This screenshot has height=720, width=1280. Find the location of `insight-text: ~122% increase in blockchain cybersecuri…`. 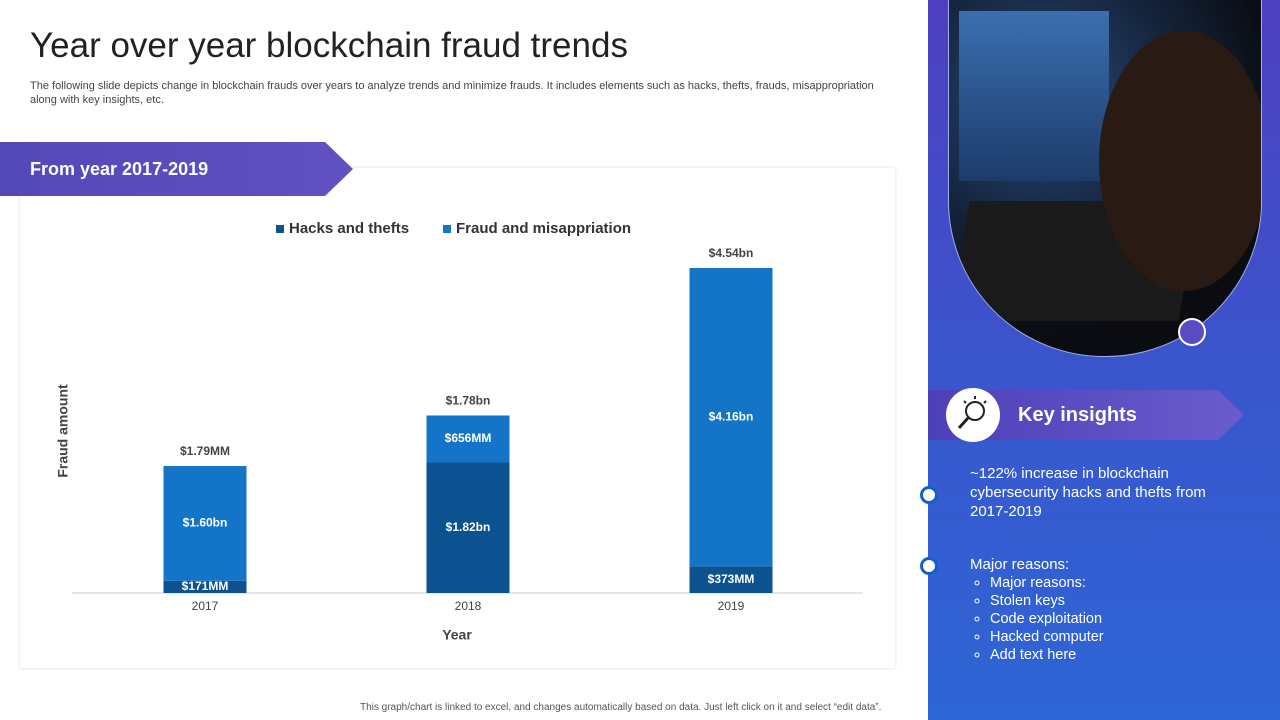

insight-text: ~122% increase in blockchain cybersecuri… is located at coordinates (1088, 492).